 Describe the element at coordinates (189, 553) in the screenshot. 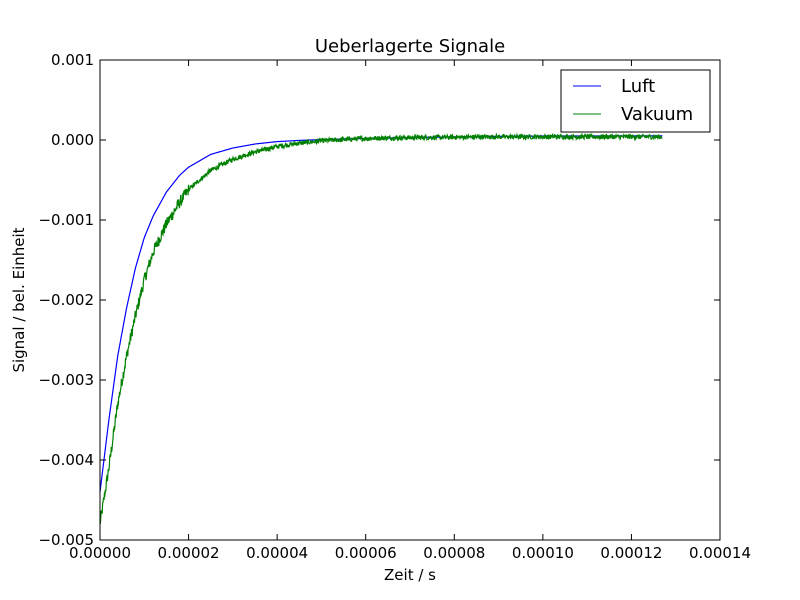

I see `x-tick-label: 0.00002` at that location.